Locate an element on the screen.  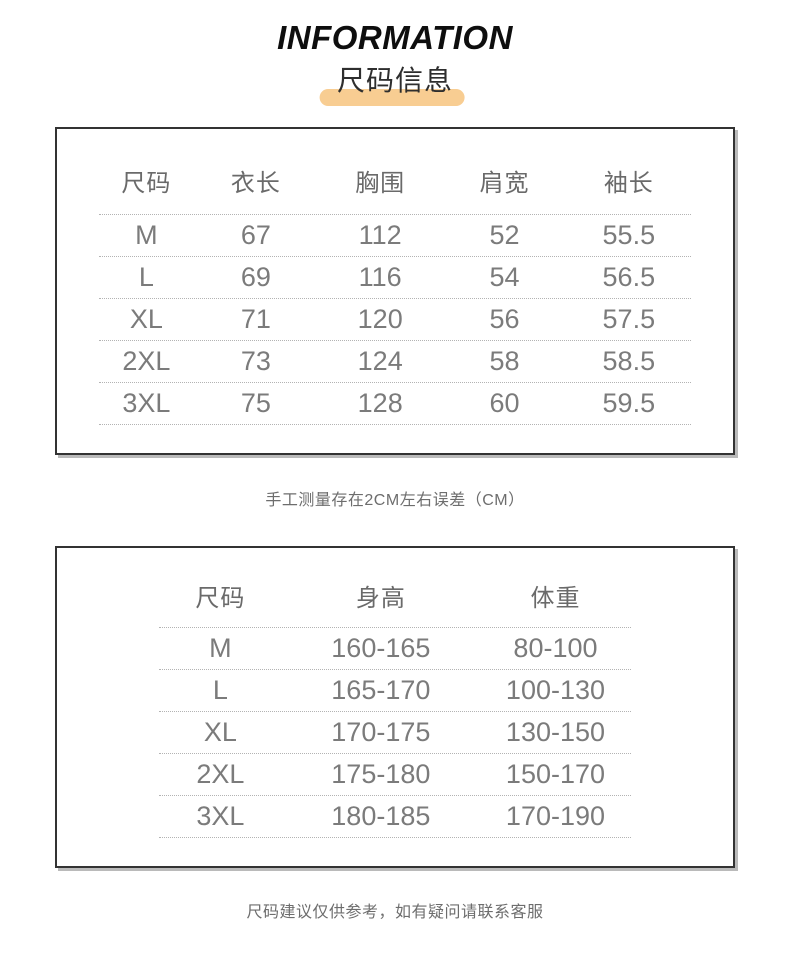
table-cell: 75 is located at coordinates (255, 403).